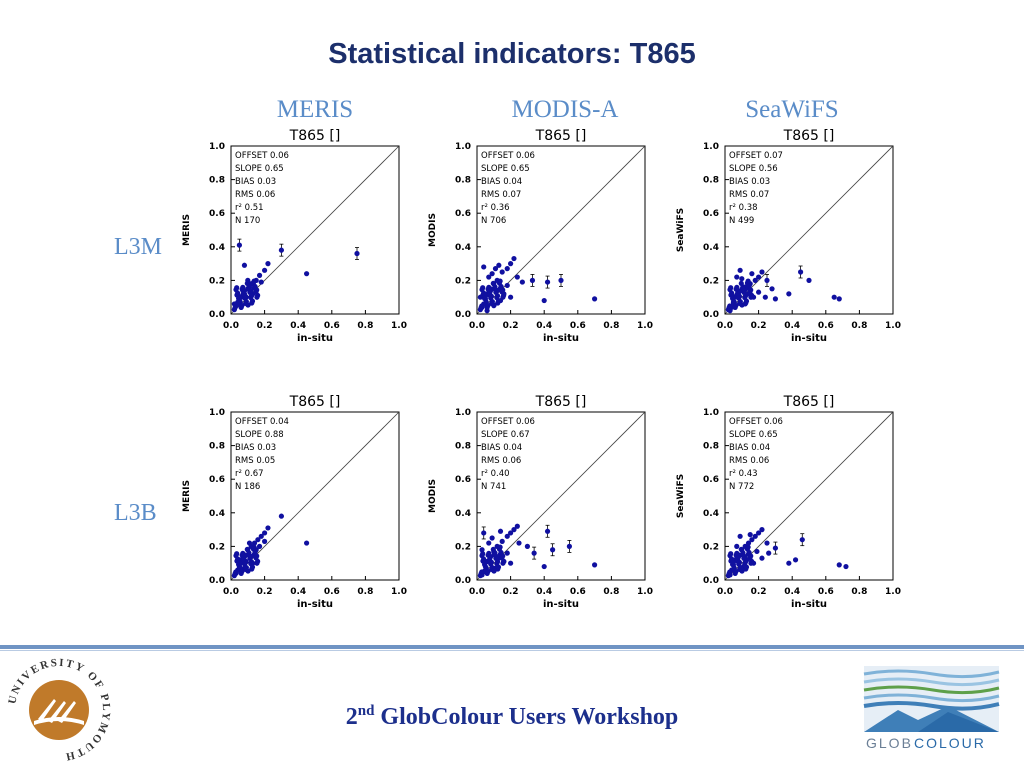 This screenshot has width=1024, height=770. What do you see at coordinates (265, 592) in the screenshot?
I see `x-tick-label: 0.2` at bounding box center [265, 592].